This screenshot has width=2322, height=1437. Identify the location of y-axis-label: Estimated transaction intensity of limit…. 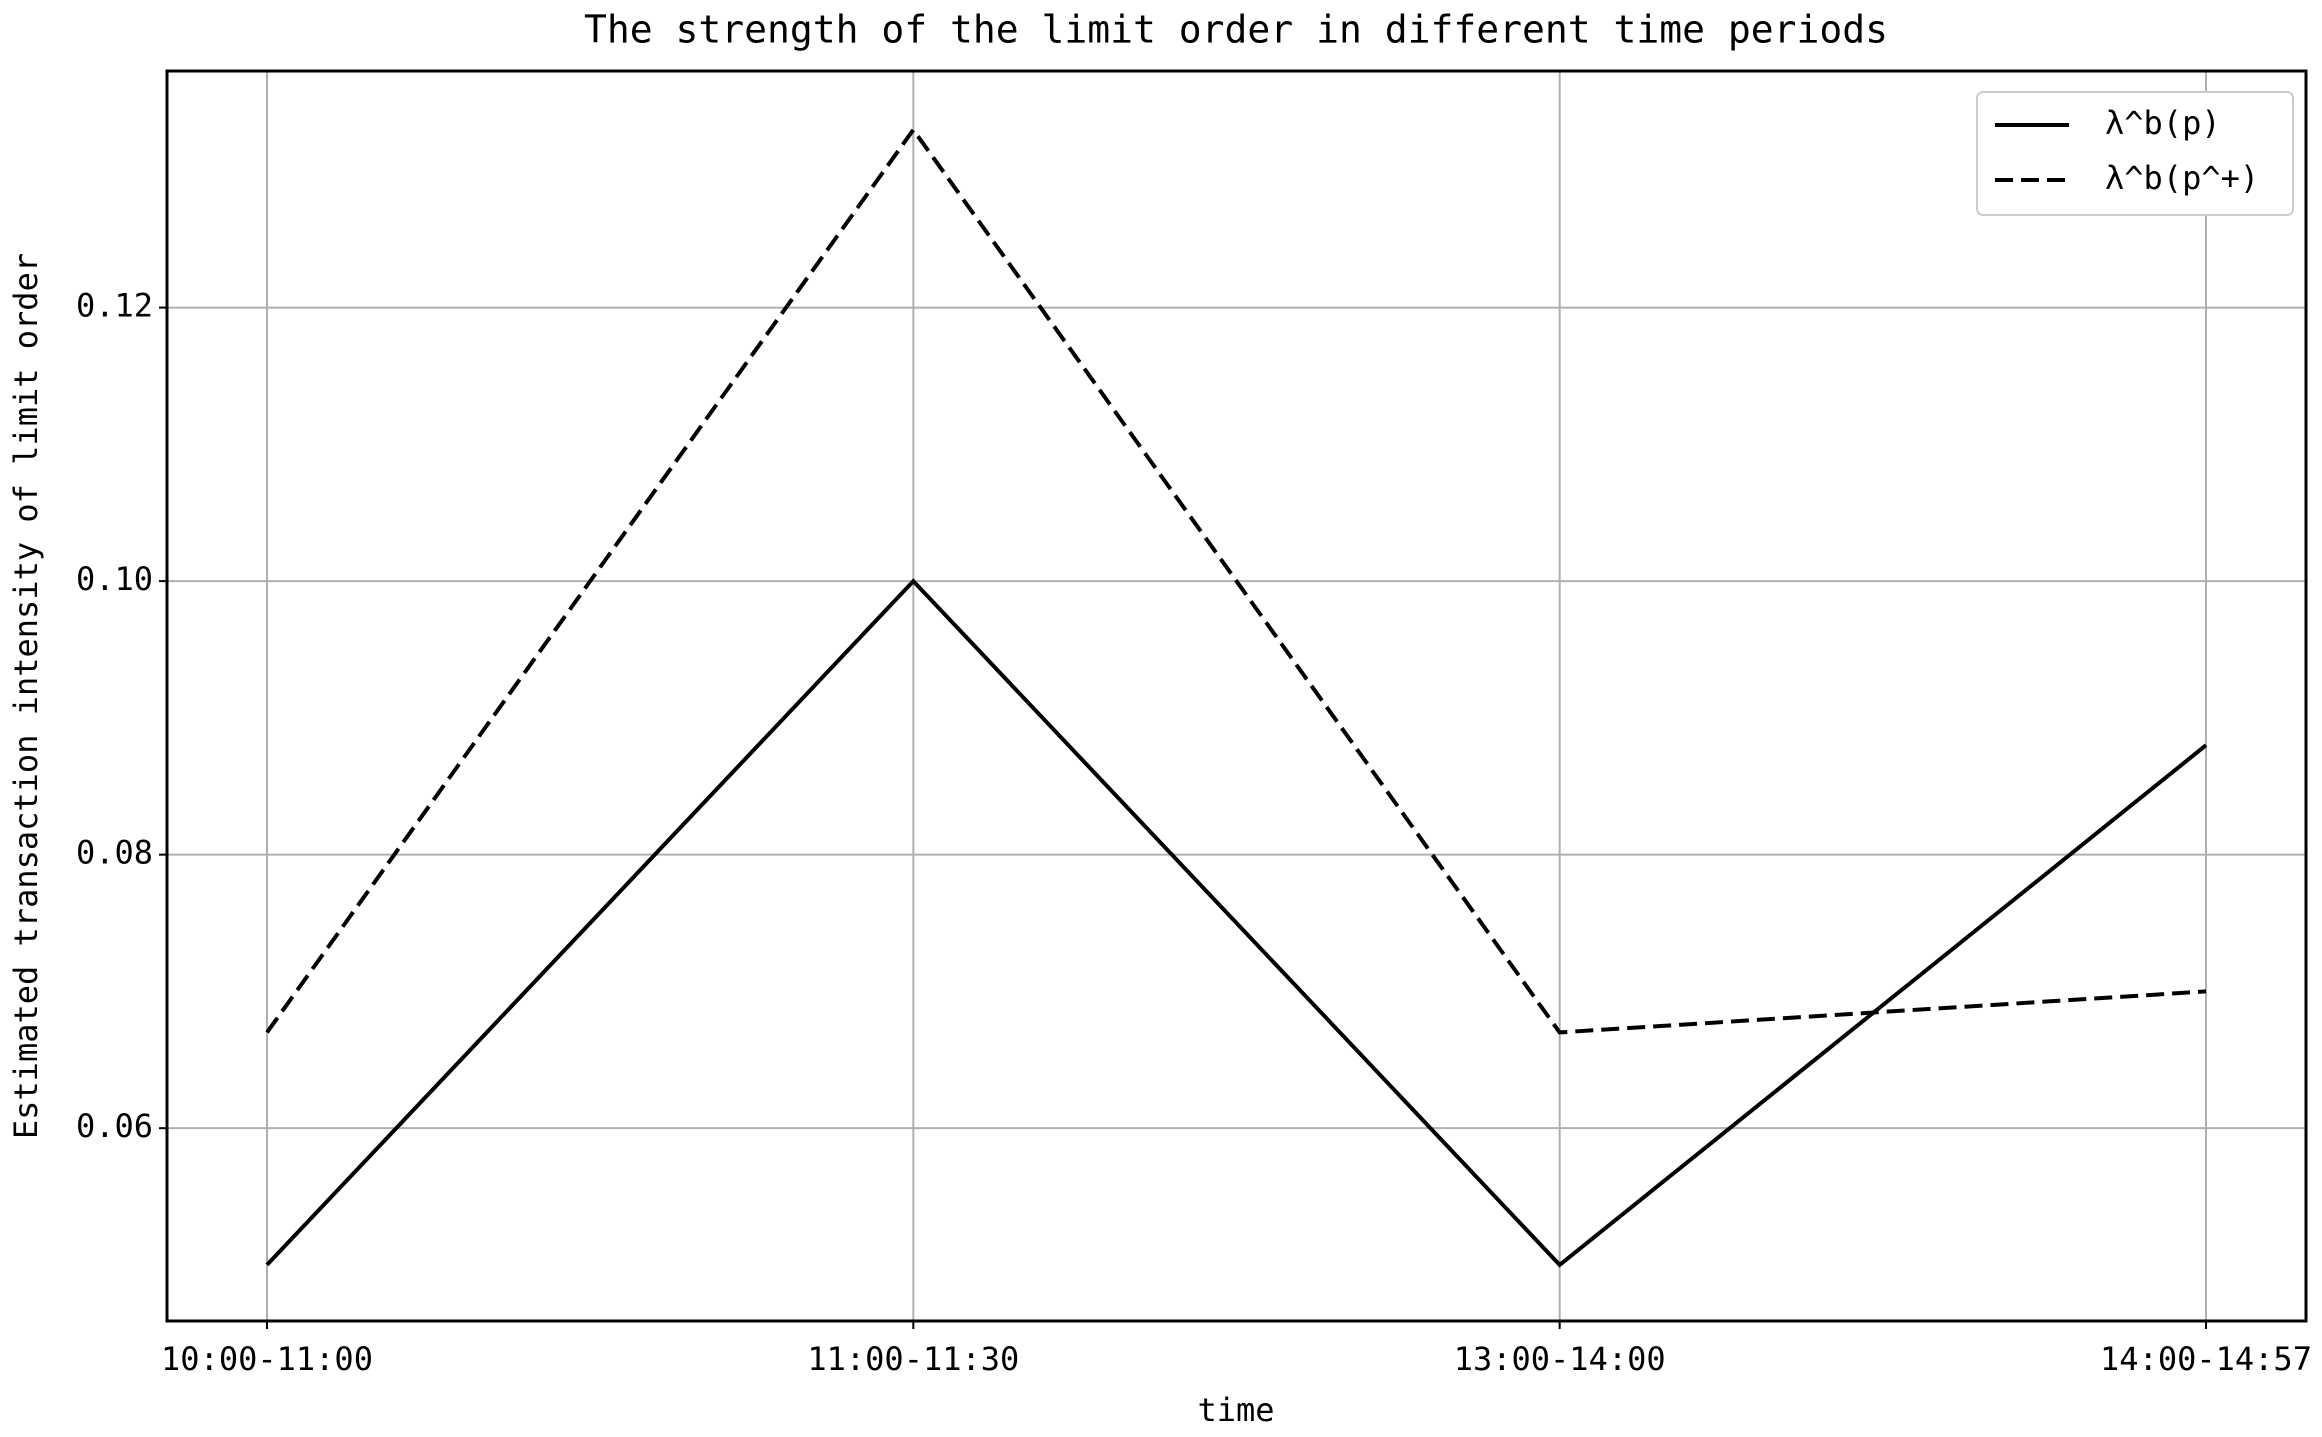
(26, 696).